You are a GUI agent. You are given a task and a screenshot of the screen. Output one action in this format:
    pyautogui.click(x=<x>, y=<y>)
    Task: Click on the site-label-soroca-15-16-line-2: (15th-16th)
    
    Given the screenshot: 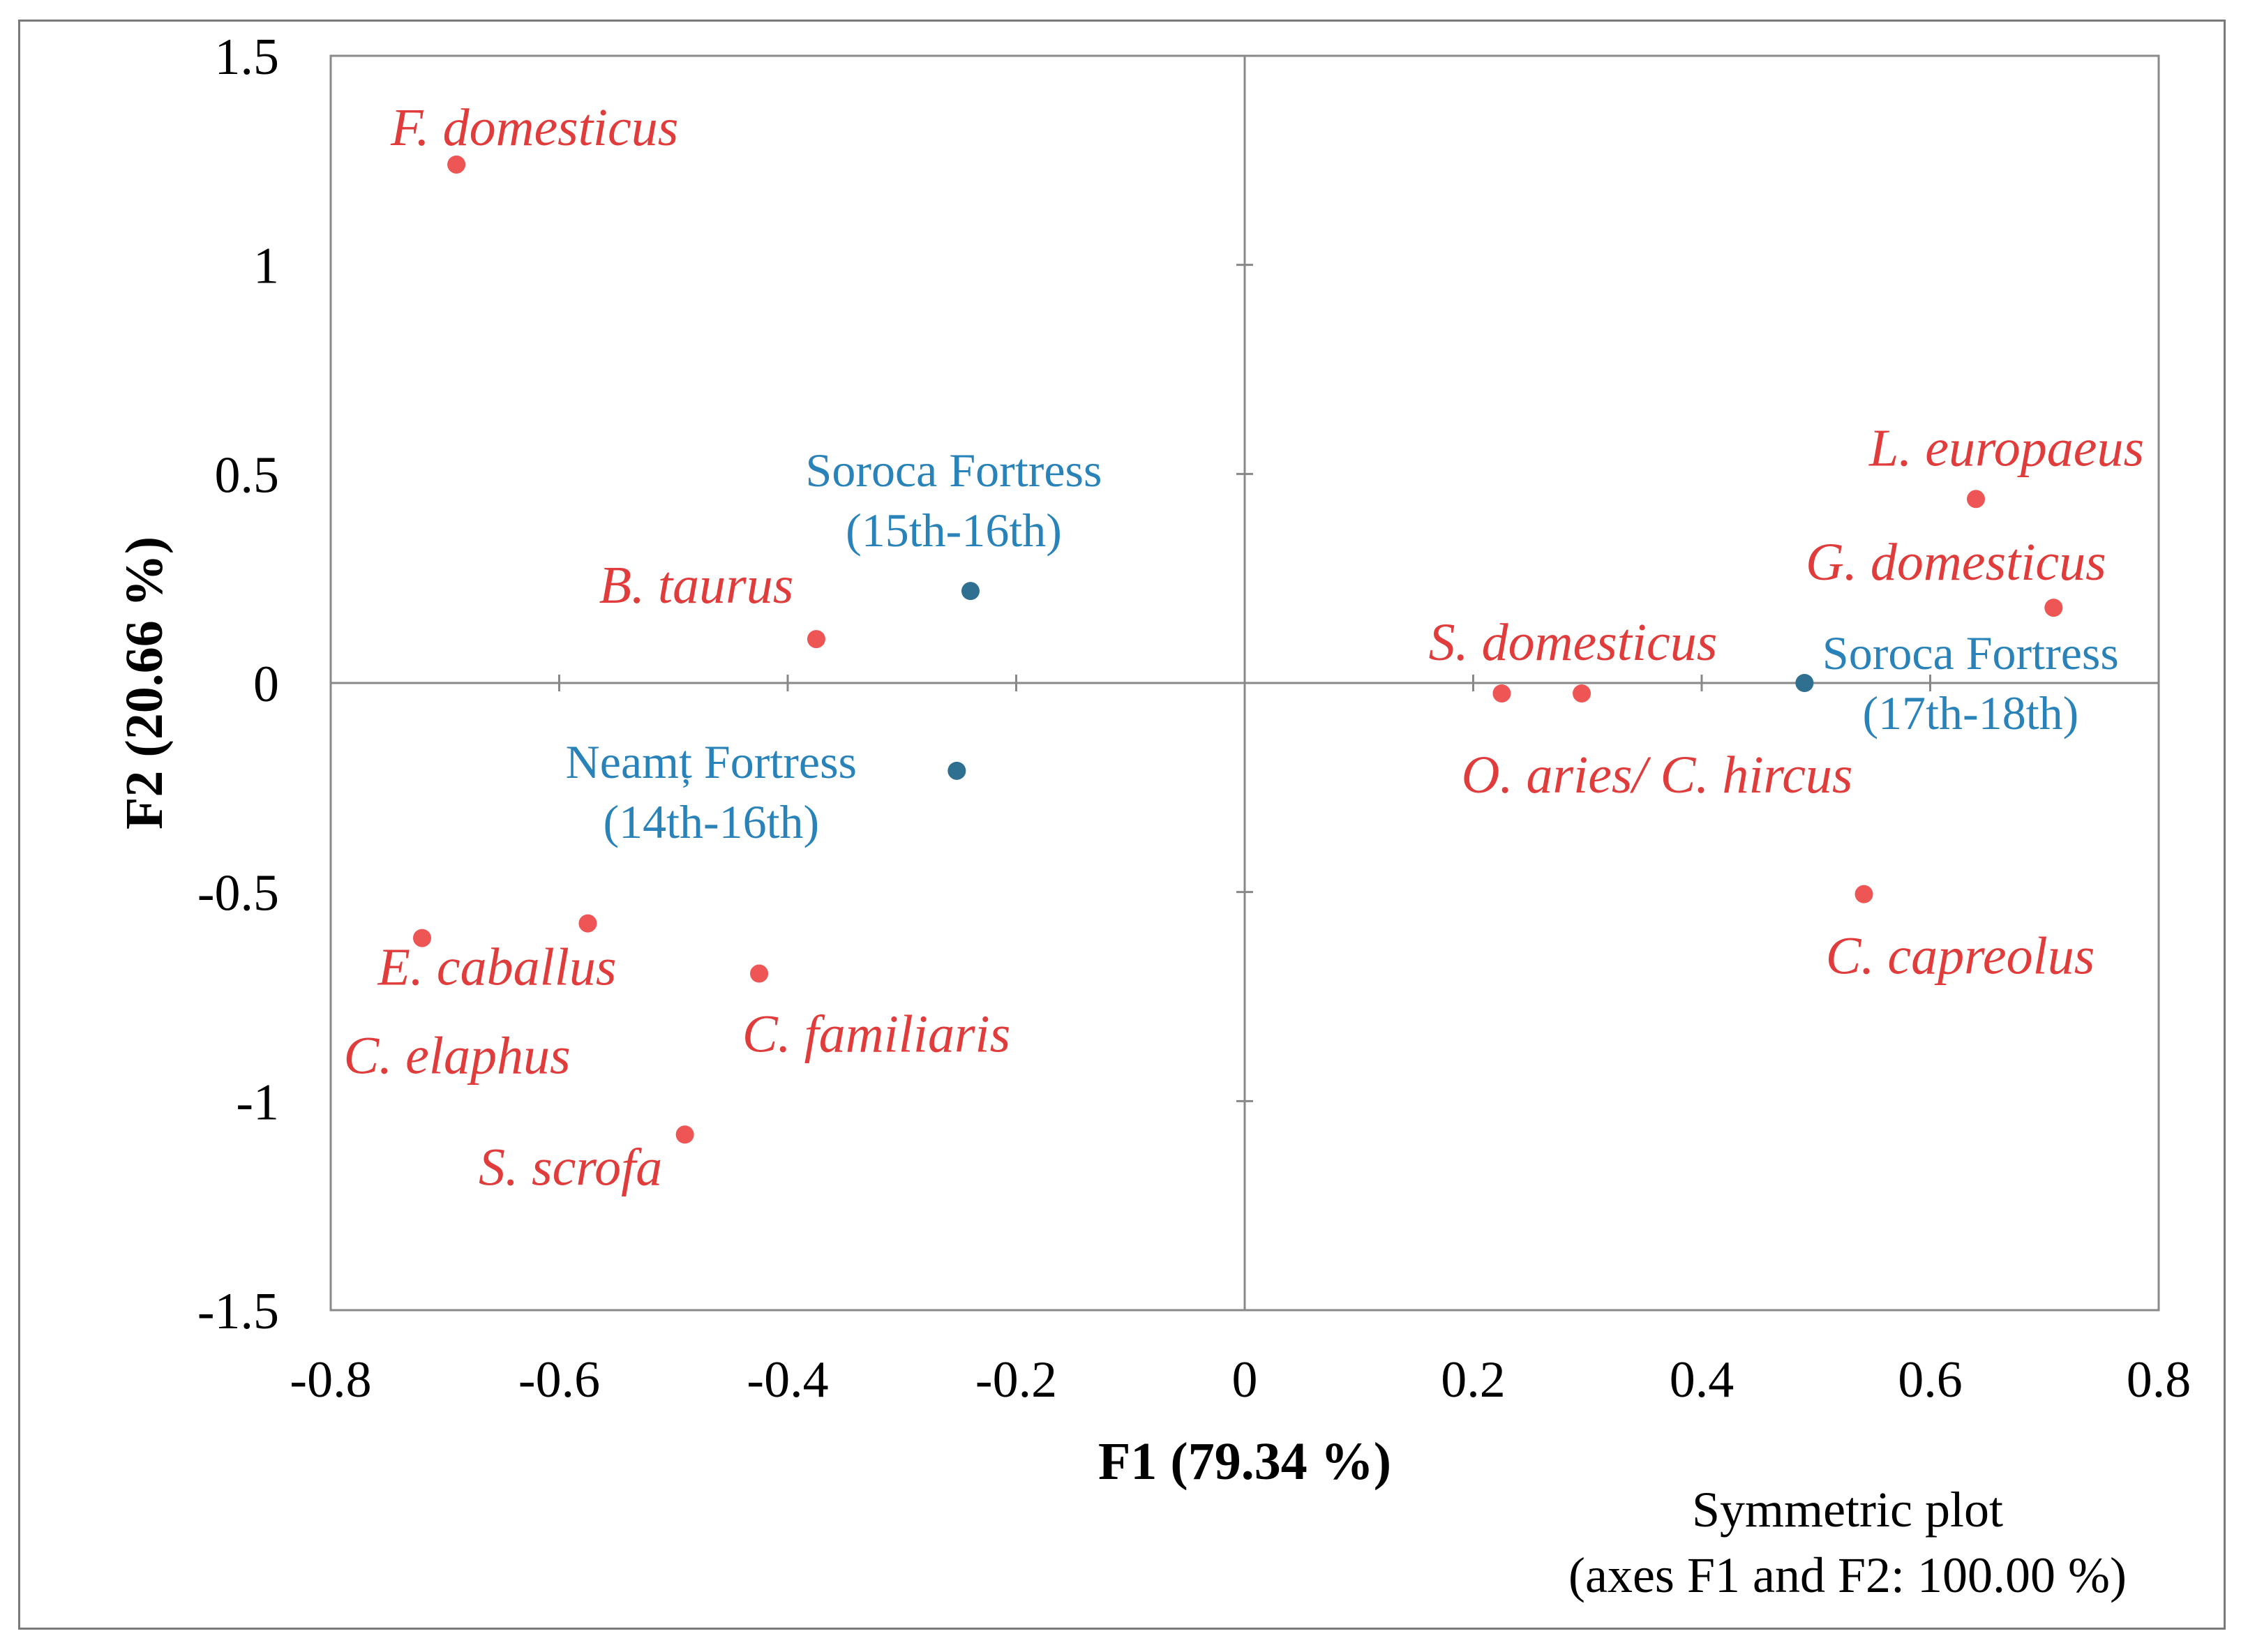 What is the action you would take?
    pyautogui.click(x=954, y=530)
    